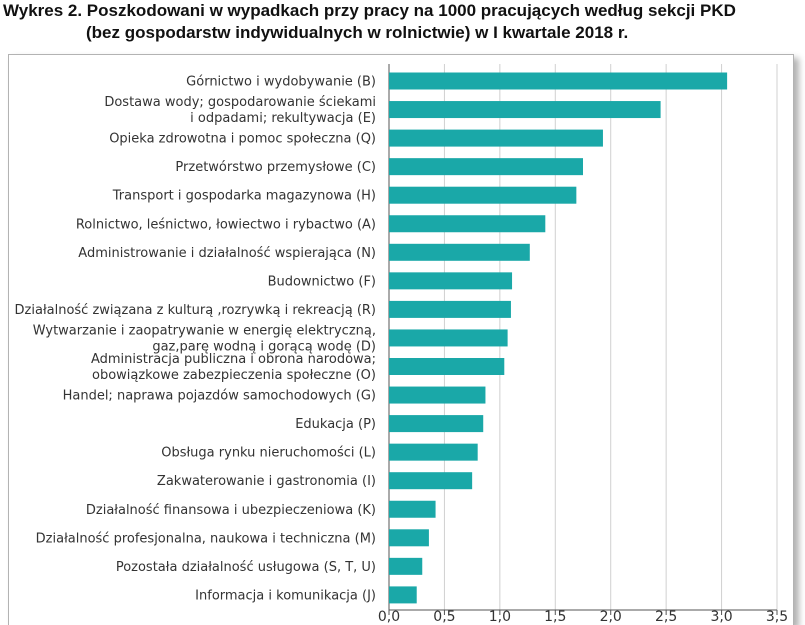 Image resolution: width=805 pixels, height=625 pixels. I want to click on x-tick-label: 2,0, so click(611, 616).